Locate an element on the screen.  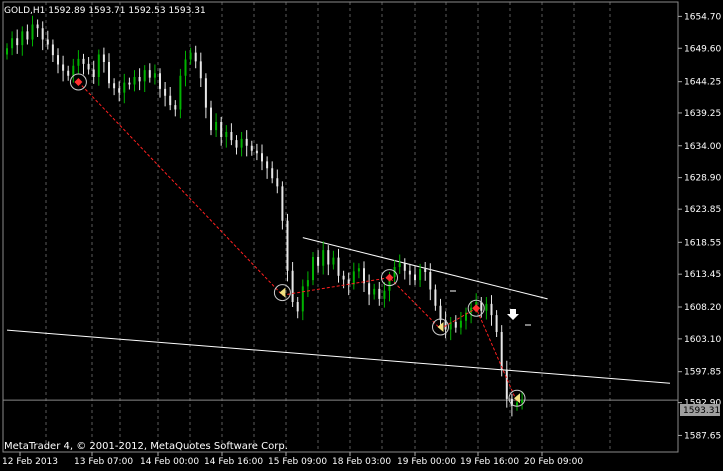
y-tick-label: 1592.90 is located at coordinates (702, 404).